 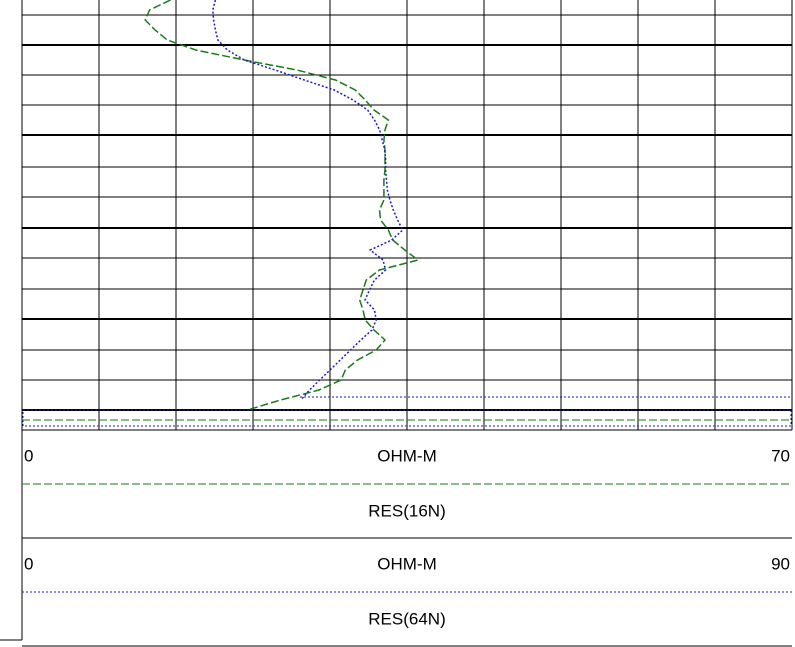 I want to click on scale-max: 90, so click(x=780, y=563).